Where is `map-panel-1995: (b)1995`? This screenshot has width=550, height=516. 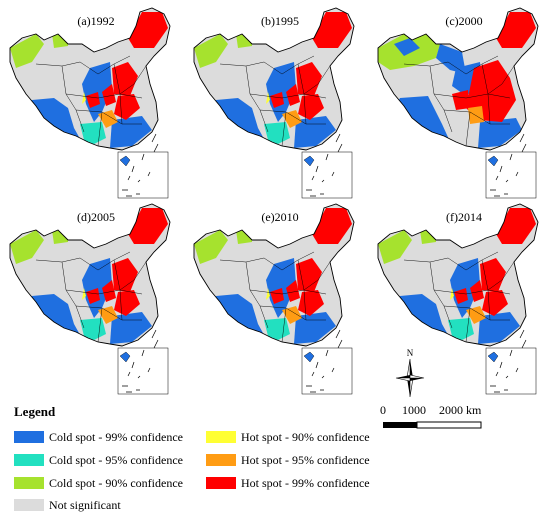 map-panel-1995: (b)1995 is located at coordinates (276, 102).